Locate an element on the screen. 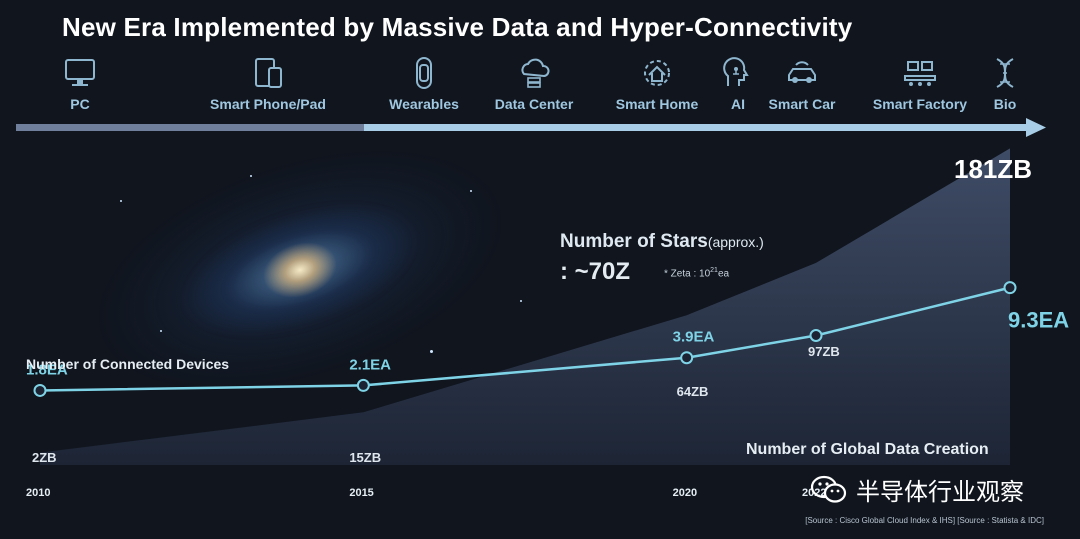 This screenshot has width=1080, height=539. era-item-smart-factory: Smart Factory is located at coordinates (920, 84).